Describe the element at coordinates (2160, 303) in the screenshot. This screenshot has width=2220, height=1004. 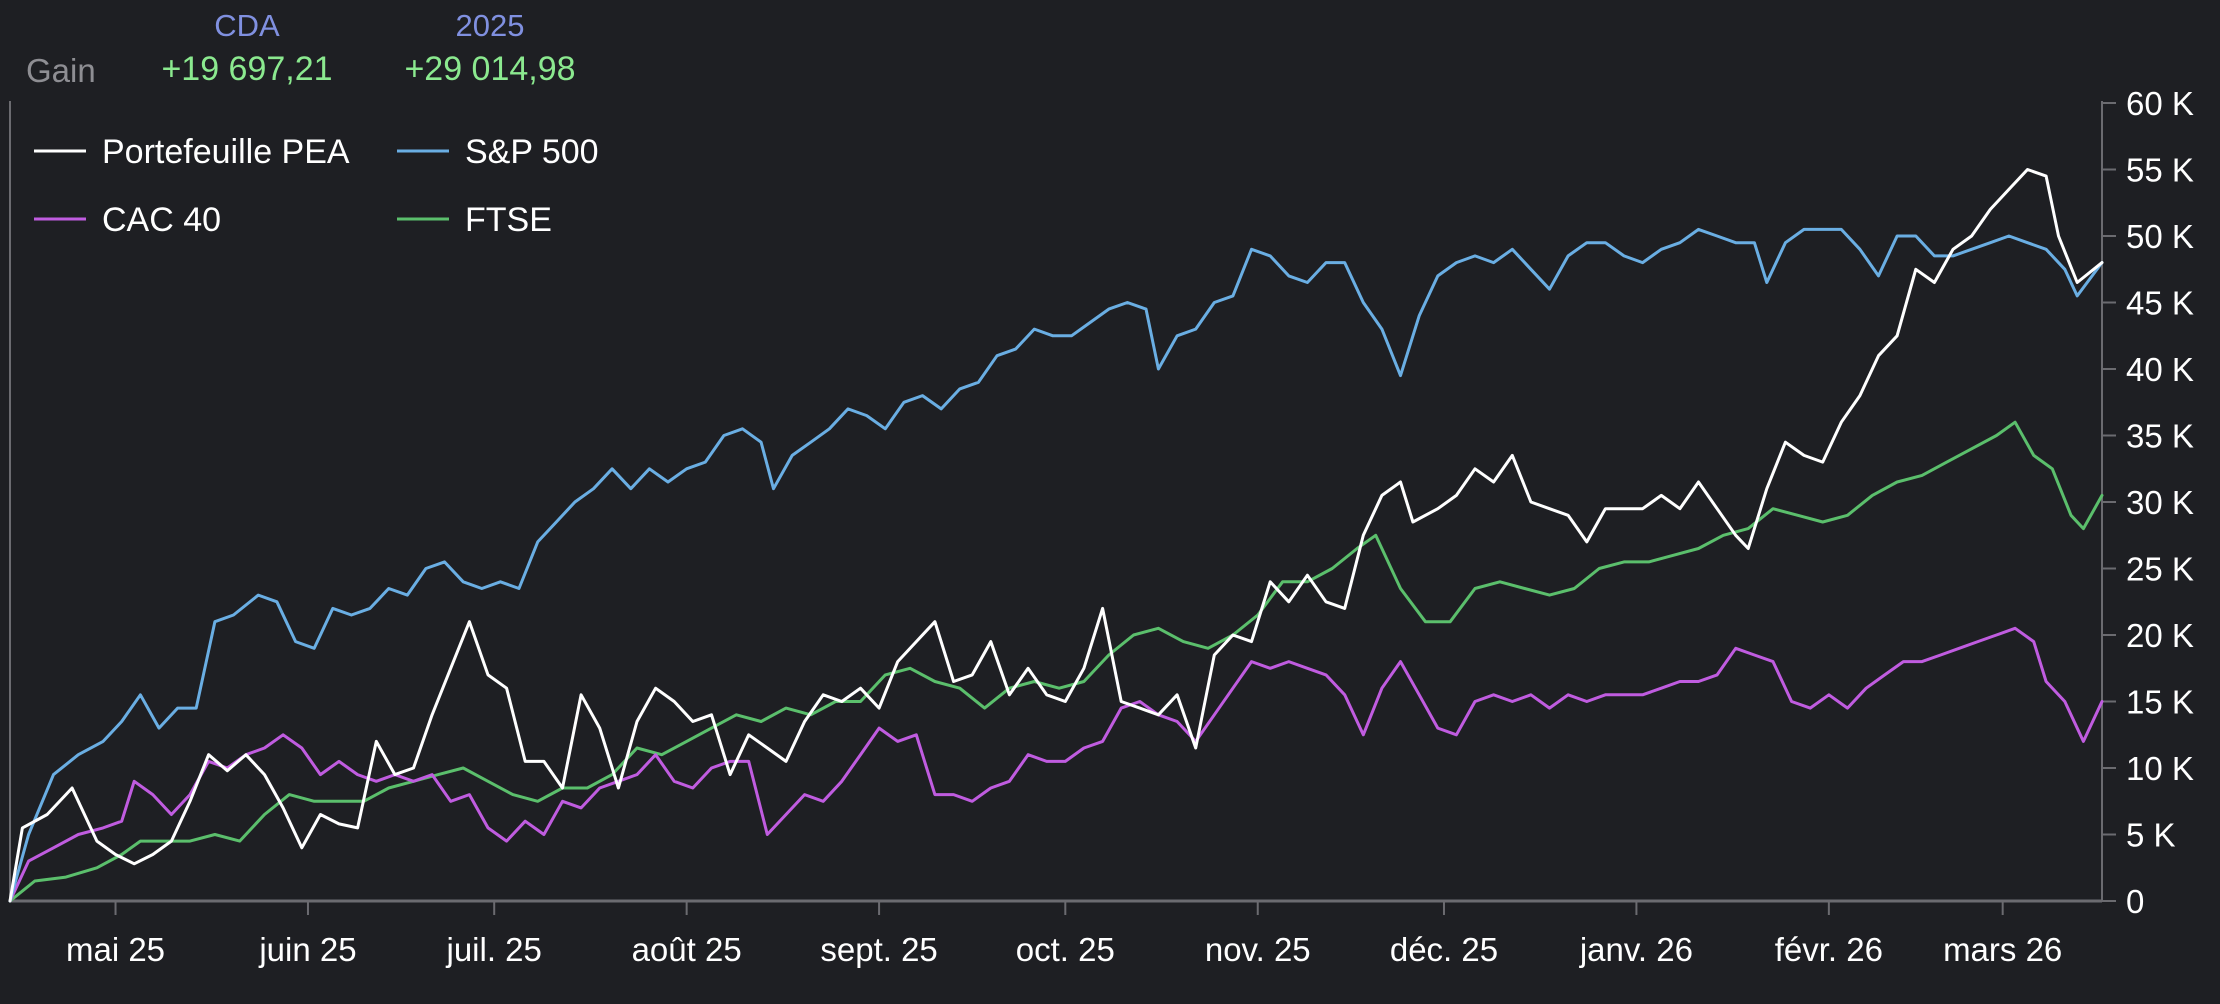
I see `y-tick-label: 45 K` at that location.